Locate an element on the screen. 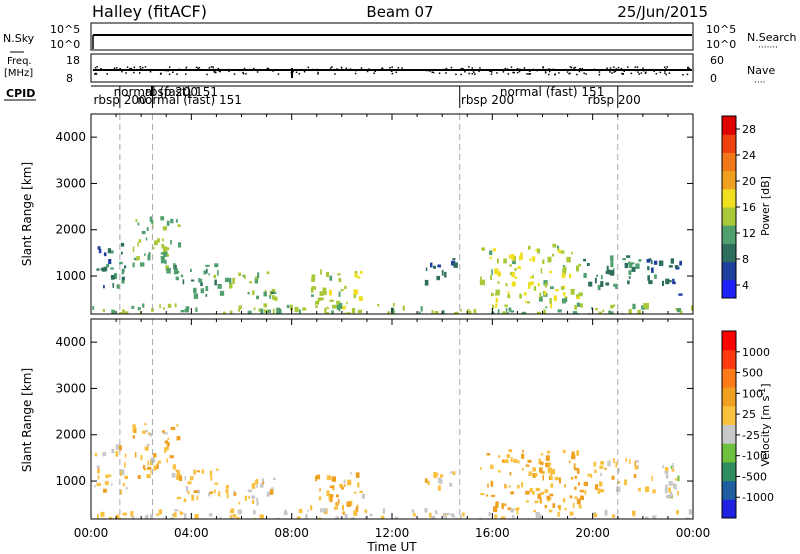 The width and height of the screenshot is (800, 554). nsky-strip-frame is located at coordinates (392, 36).